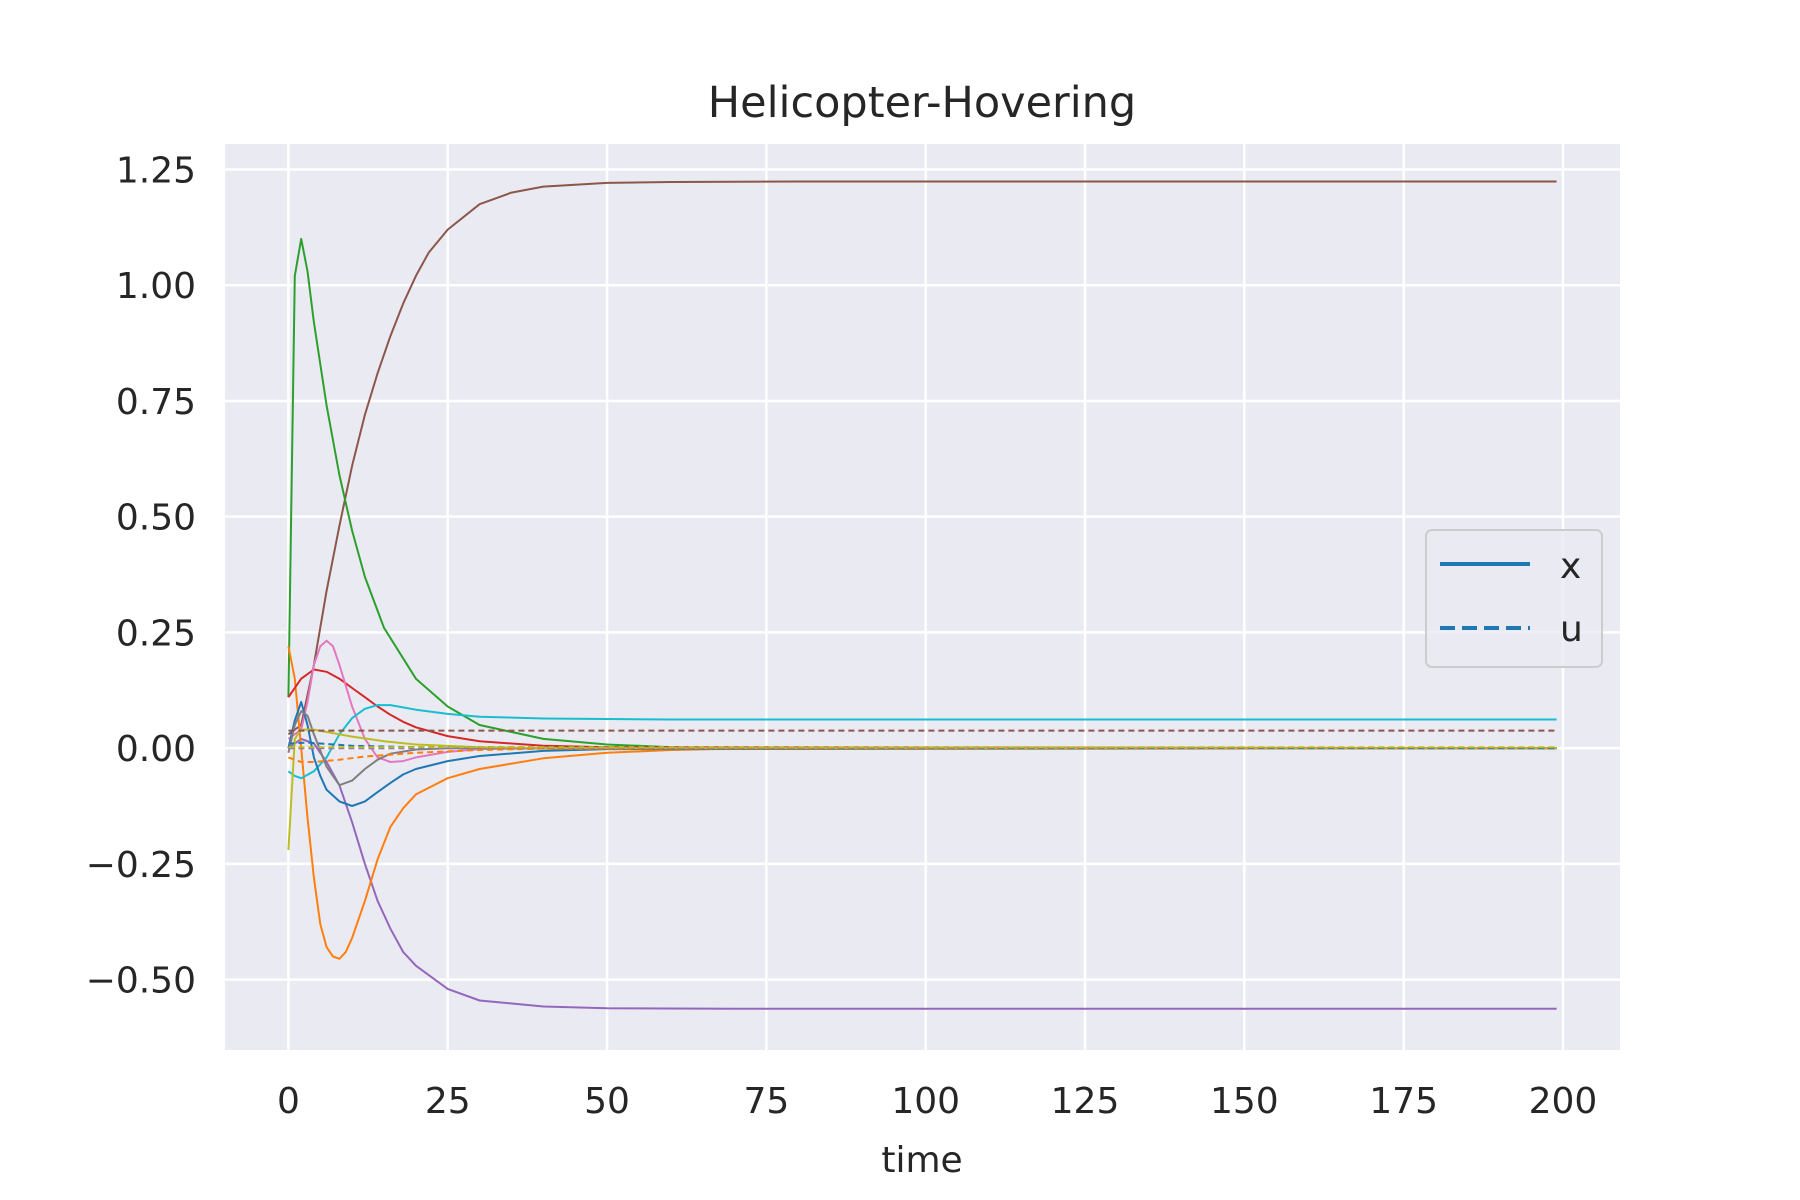 This screenshot has width=1800, height=1200. I want to click on y-tick-label: 1.25, so click(156, 170).